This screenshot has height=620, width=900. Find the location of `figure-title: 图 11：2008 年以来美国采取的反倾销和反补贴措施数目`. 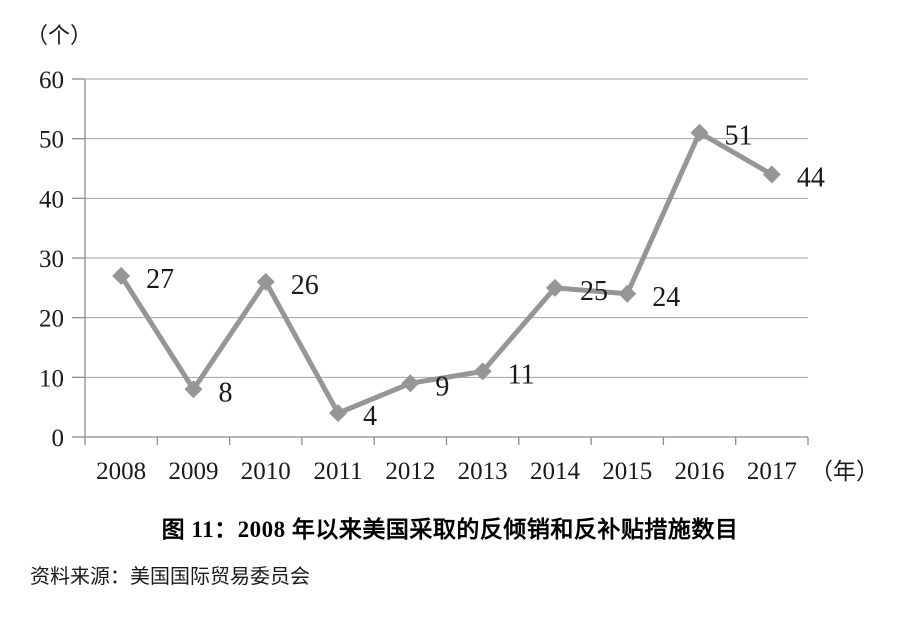

figure-title: 图 11：2008 年以来美国采取的反倾销和反补贴措施数目 is located at coordinates (450, 529).